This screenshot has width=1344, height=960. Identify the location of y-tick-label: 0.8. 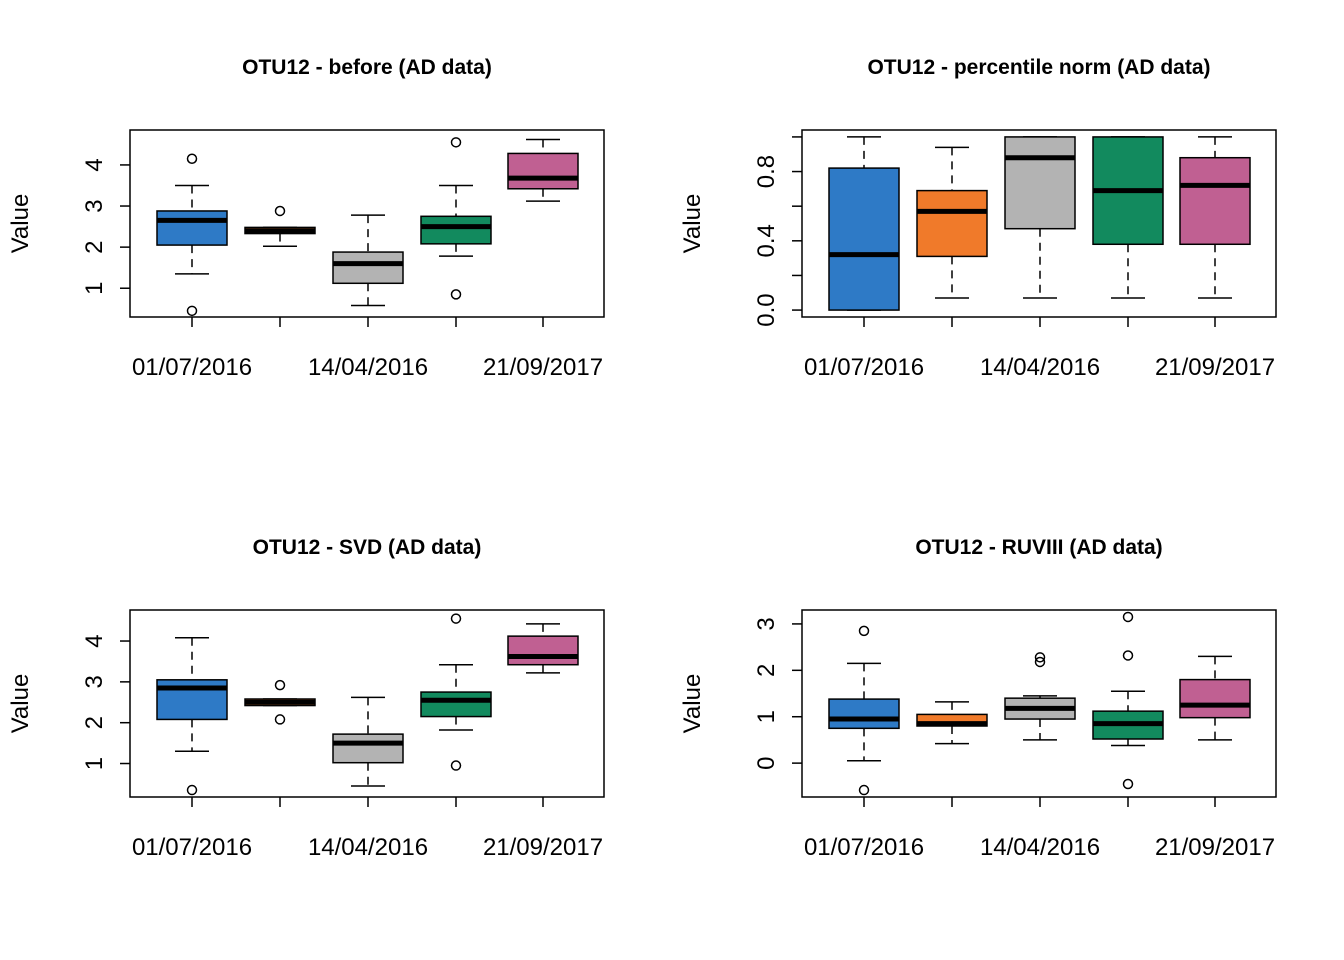
(766, 171).